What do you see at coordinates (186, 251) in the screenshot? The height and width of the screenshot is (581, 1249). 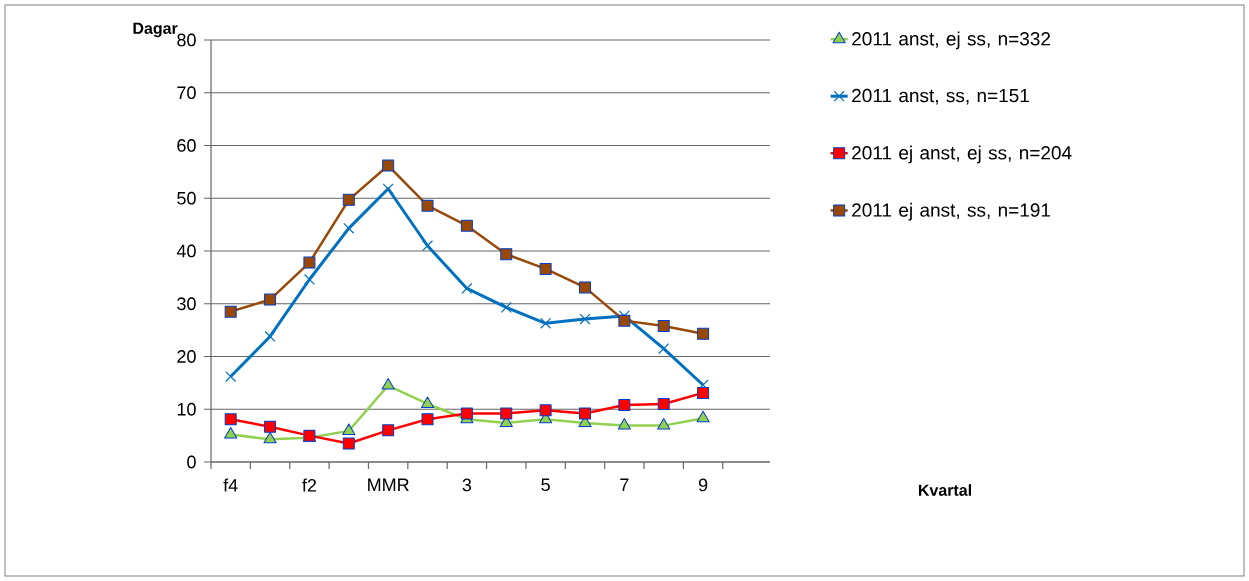 I see `y-tick-label: 40` at bounding box center [186, 251].